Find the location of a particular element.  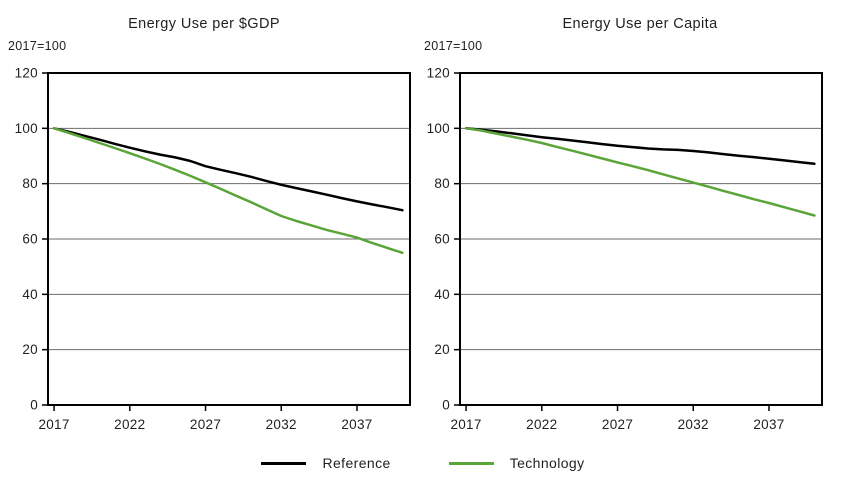

index-base-label-gdp: 2017=100 is located at coordinates (37, 46).